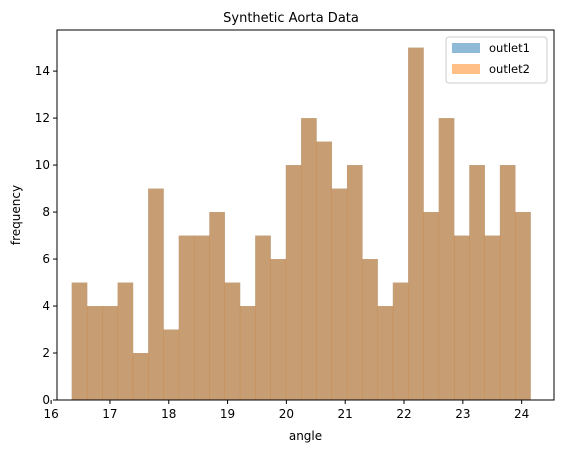  Describe the element at coordinates (46, 212) in the screenshot. I see `y-tick-label-8: 8` at that location.